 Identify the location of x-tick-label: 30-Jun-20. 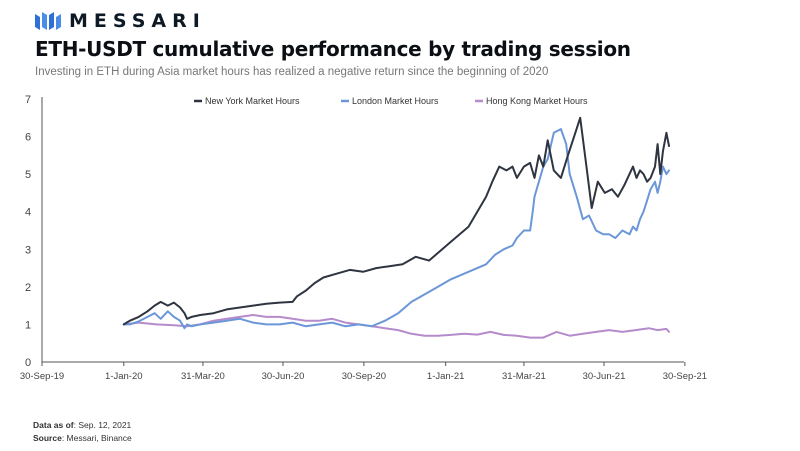
(283, 376).